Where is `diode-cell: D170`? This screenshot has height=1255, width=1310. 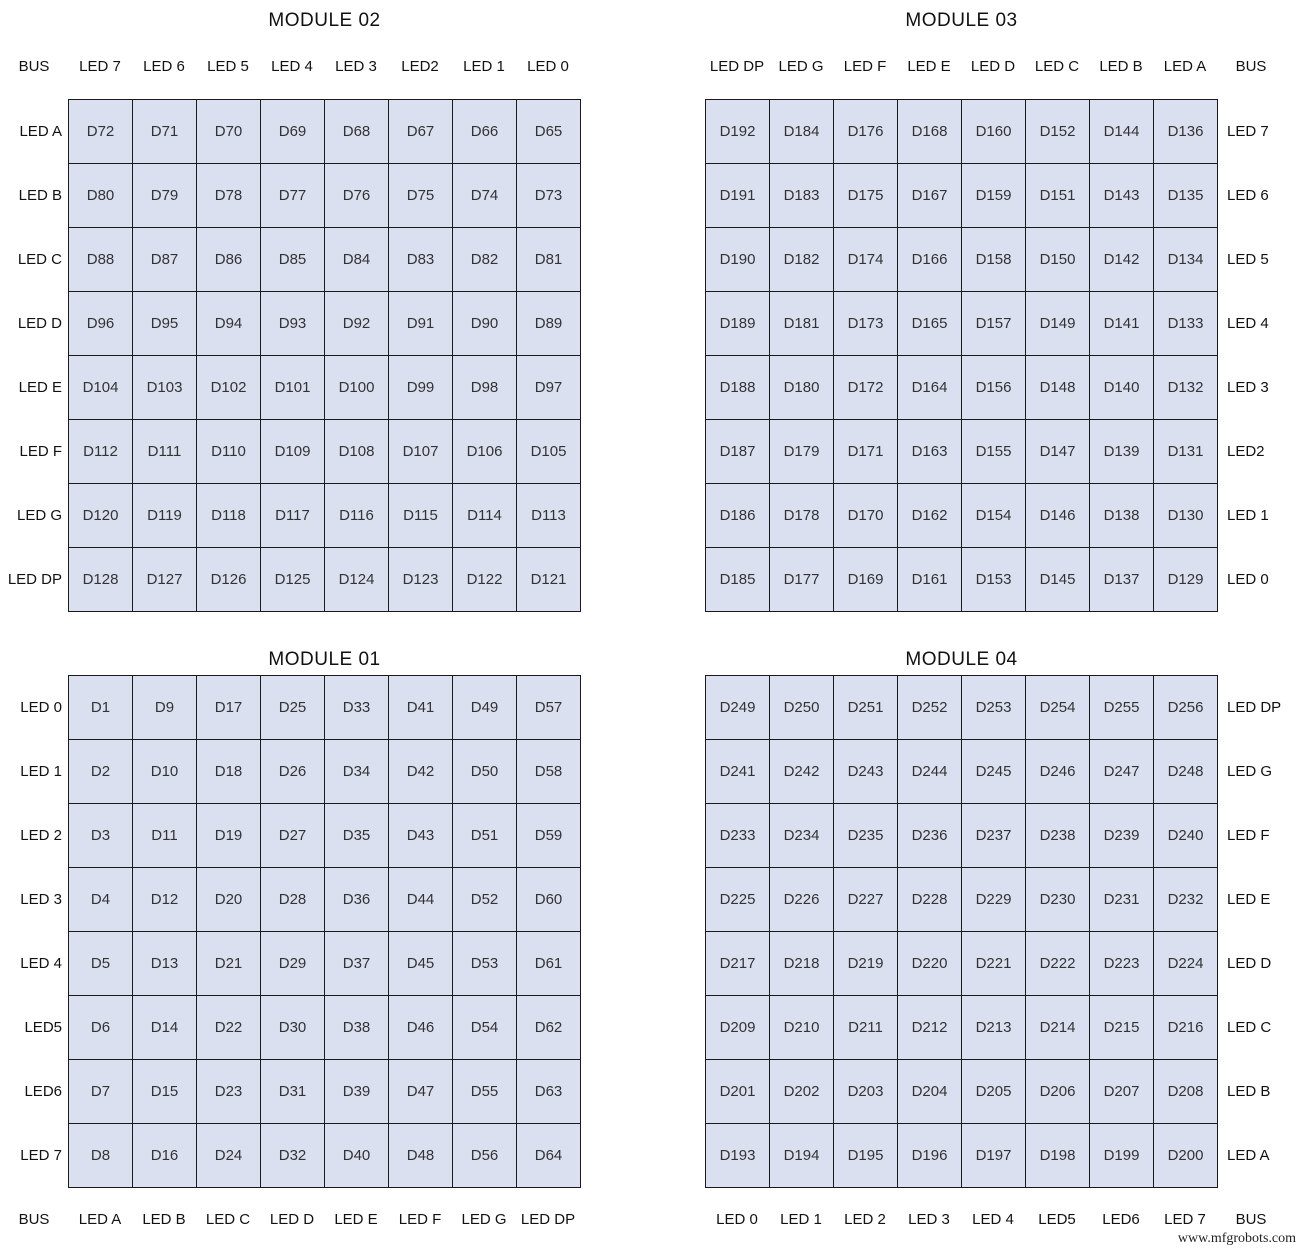 diode-cell: D170 is located at coordinates (865, 515).